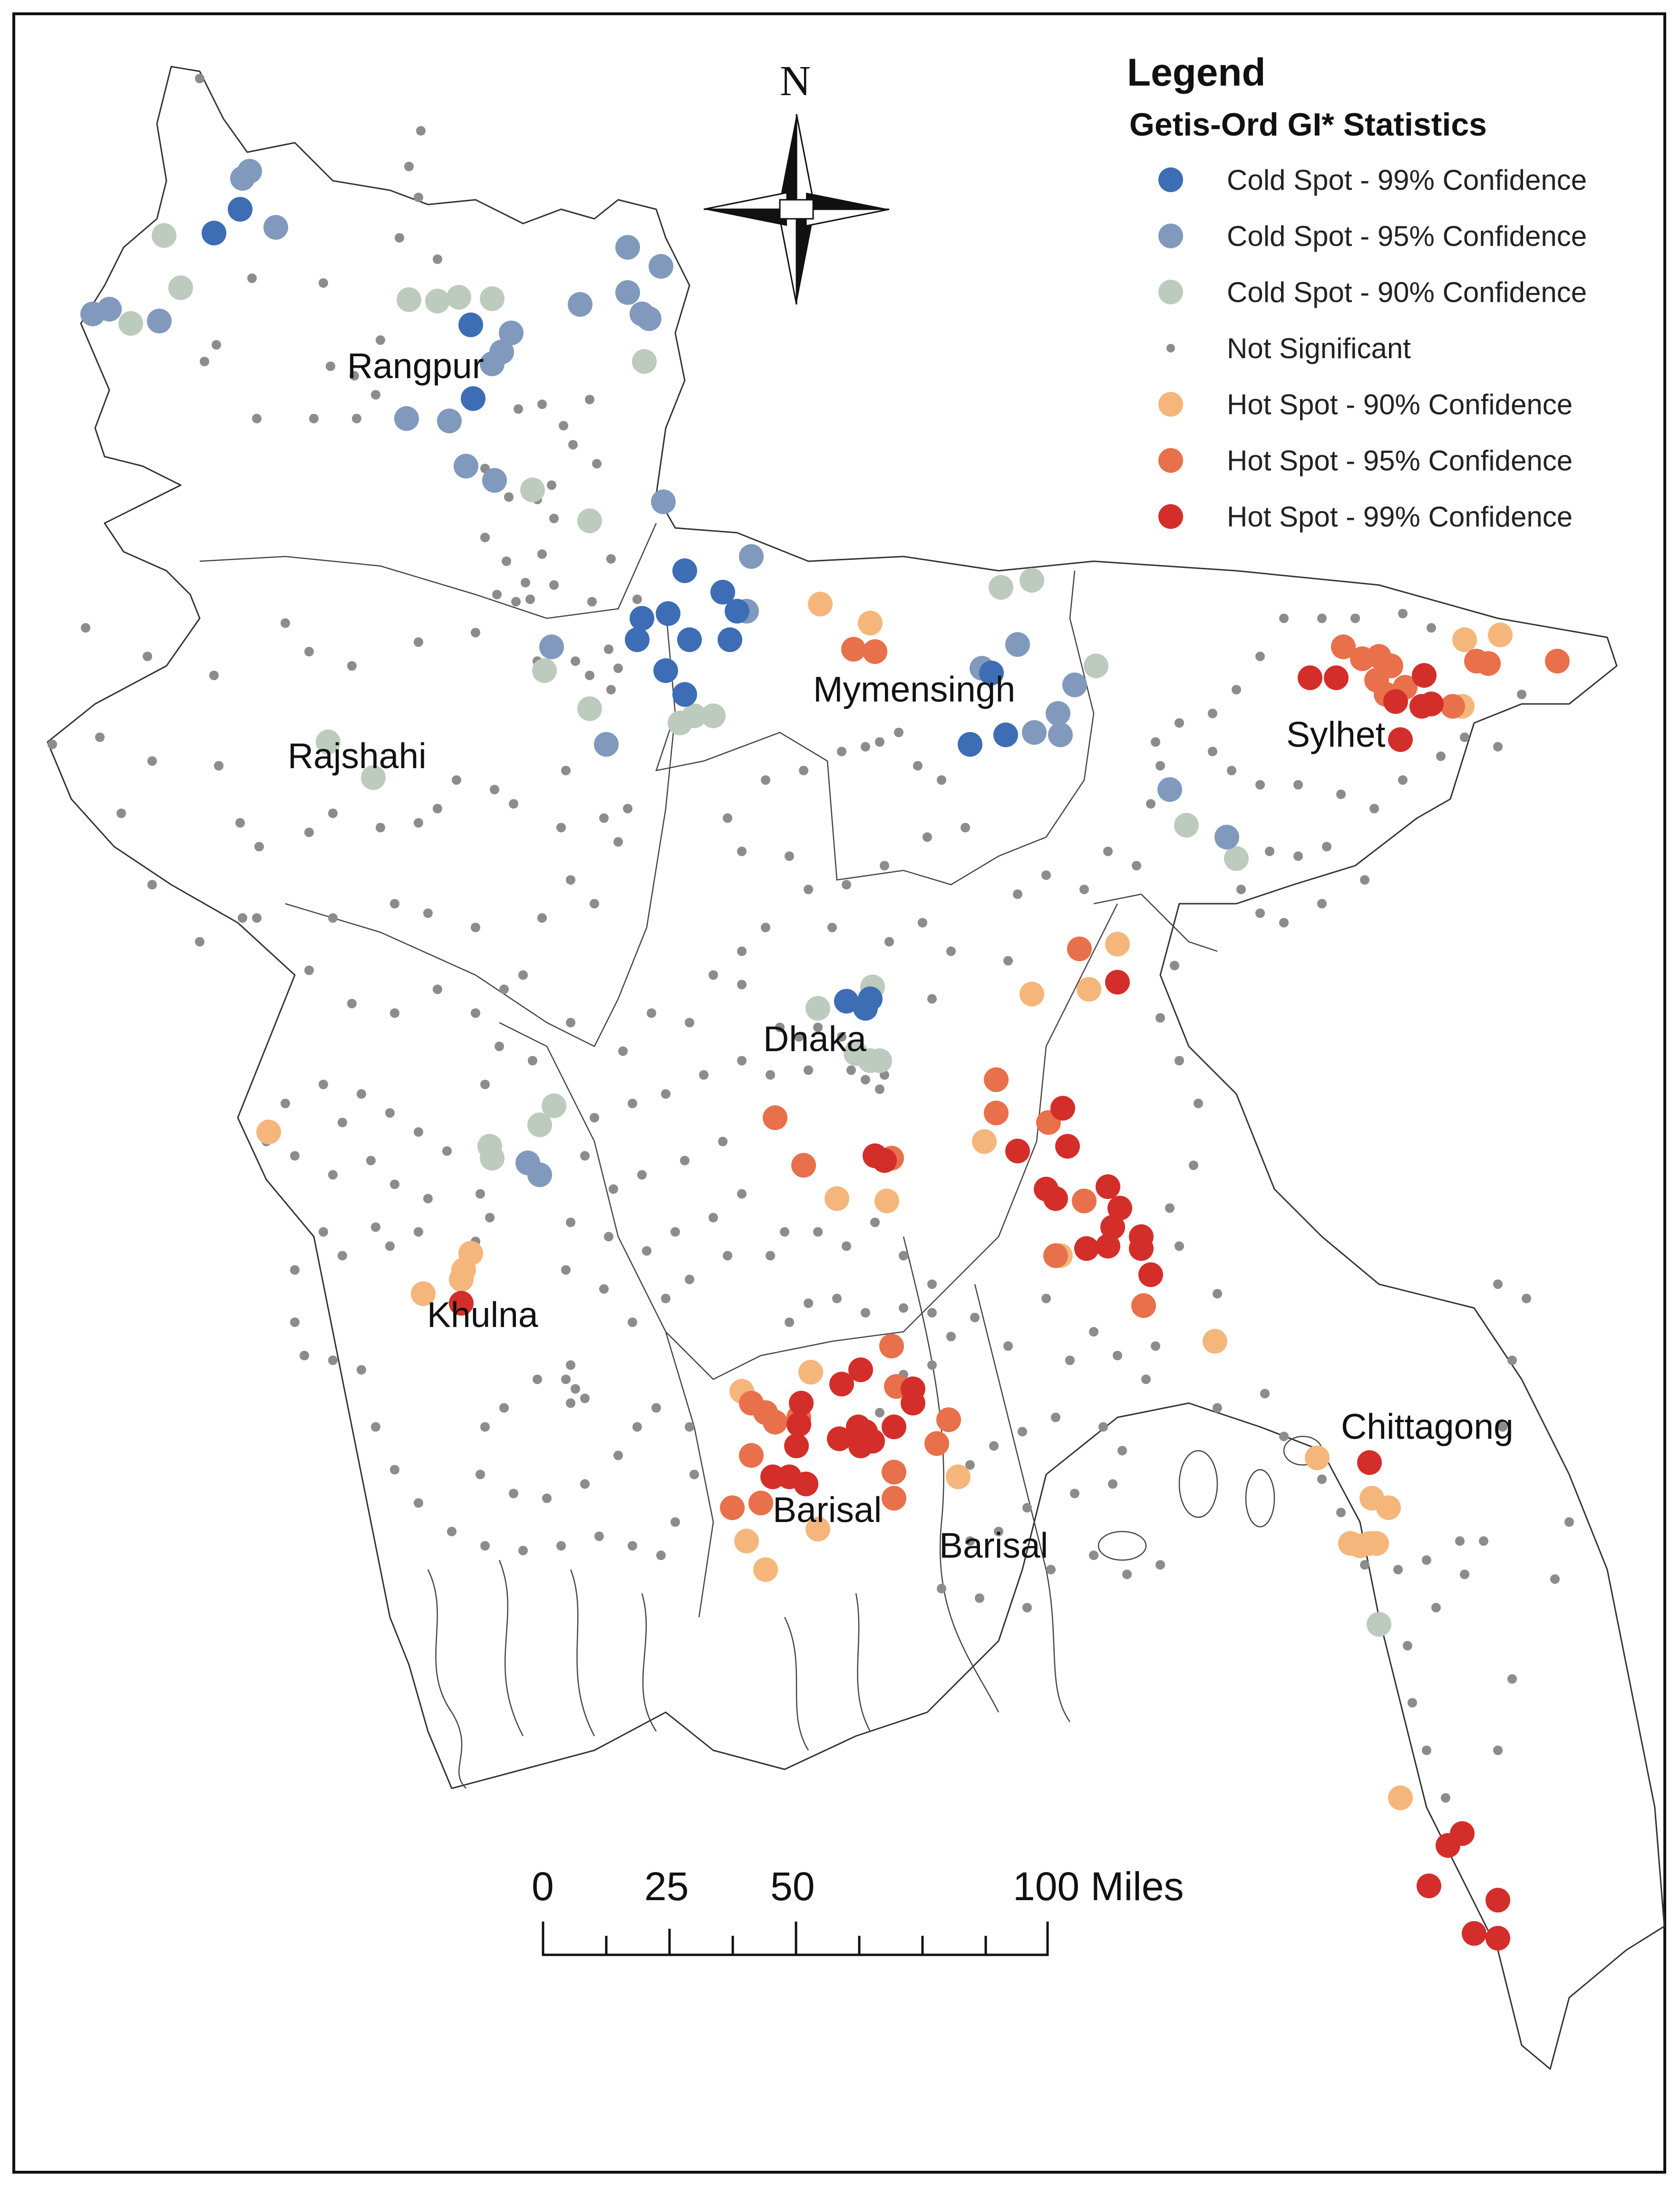 The image size is (1680, 2186). What do you see at coordinates (1308, 125) in the screenshot?
I see `legend-subtitle: Getis-Ord GI* Statistics` at bounding box center [1308, 125].